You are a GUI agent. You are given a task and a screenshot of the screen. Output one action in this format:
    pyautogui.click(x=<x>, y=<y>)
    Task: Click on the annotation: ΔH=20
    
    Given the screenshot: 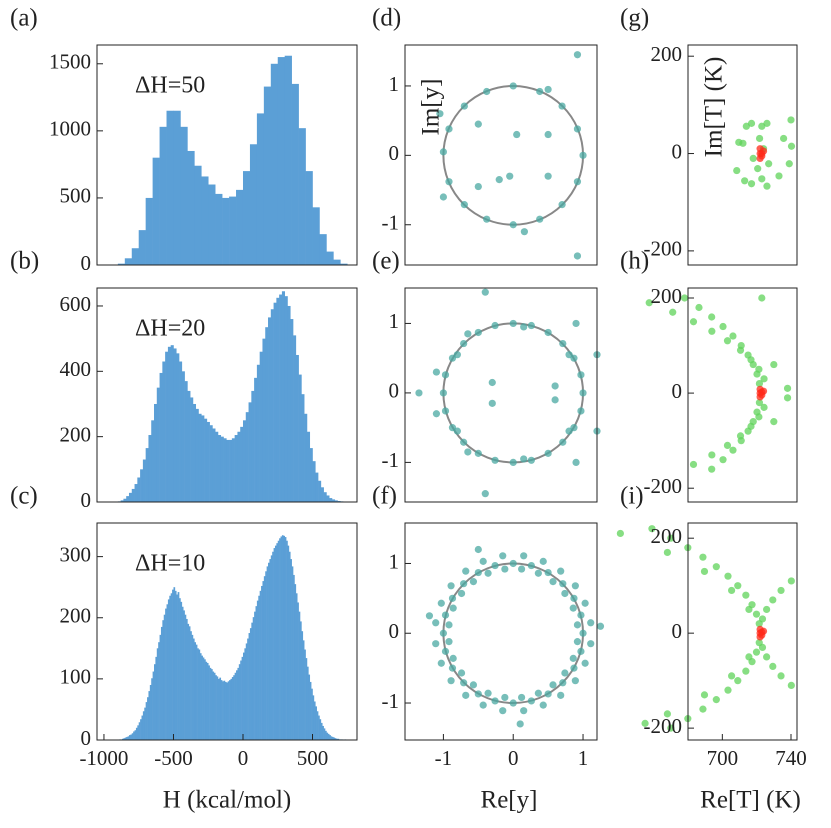 What is the action you would take?
    pyautogui.click(x=170, y=329)
    